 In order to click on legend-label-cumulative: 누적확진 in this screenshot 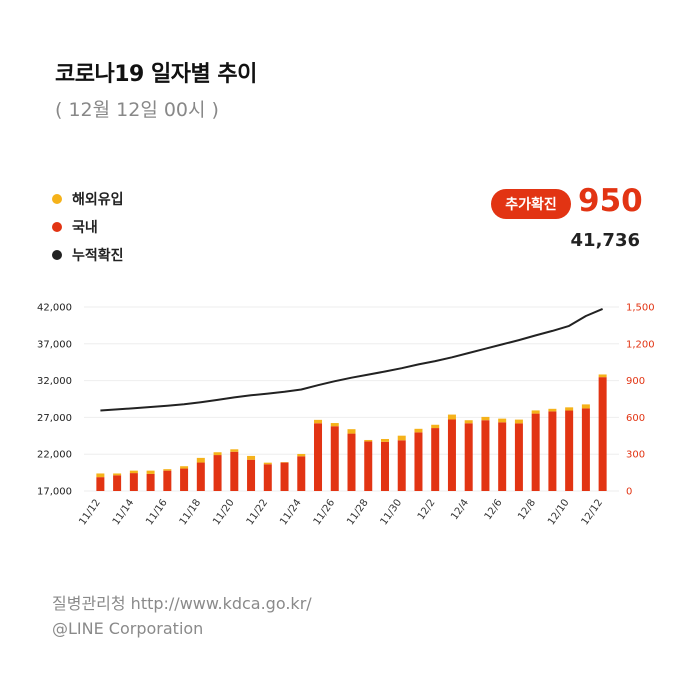, I will do `click(98, 256)`.